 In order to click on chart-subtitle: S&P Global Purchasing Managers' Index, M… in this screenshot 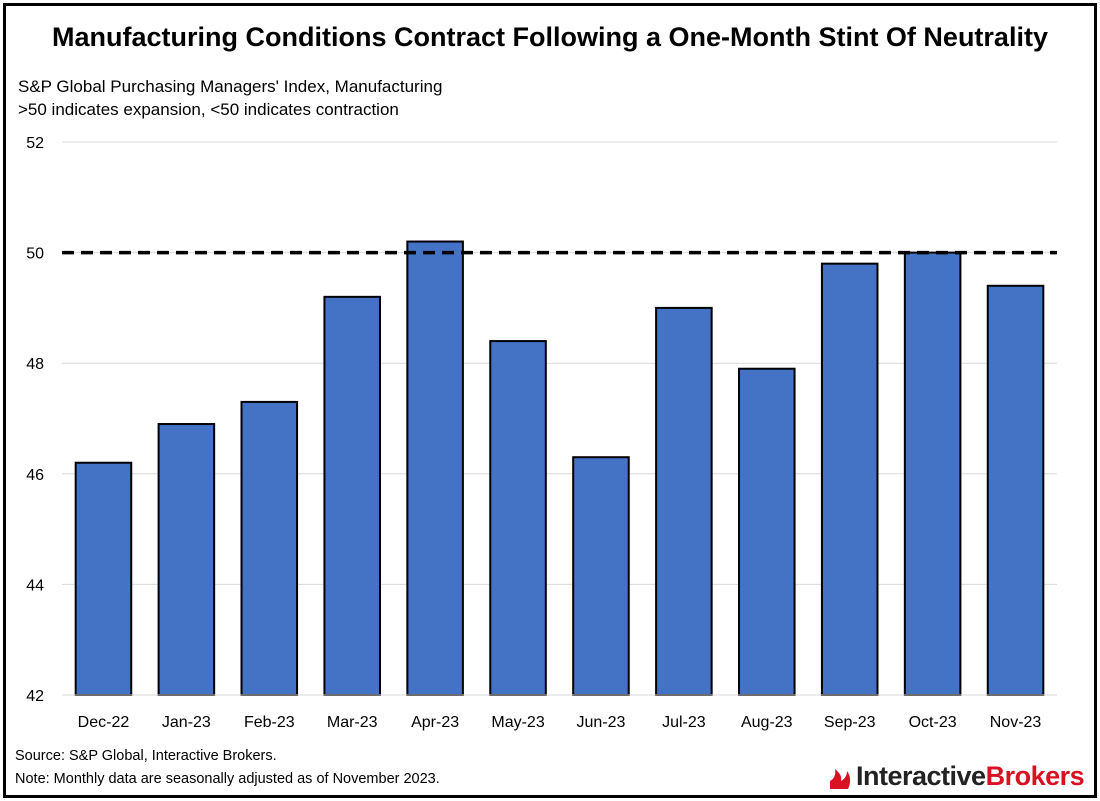, I will do `click(230, 98)`.